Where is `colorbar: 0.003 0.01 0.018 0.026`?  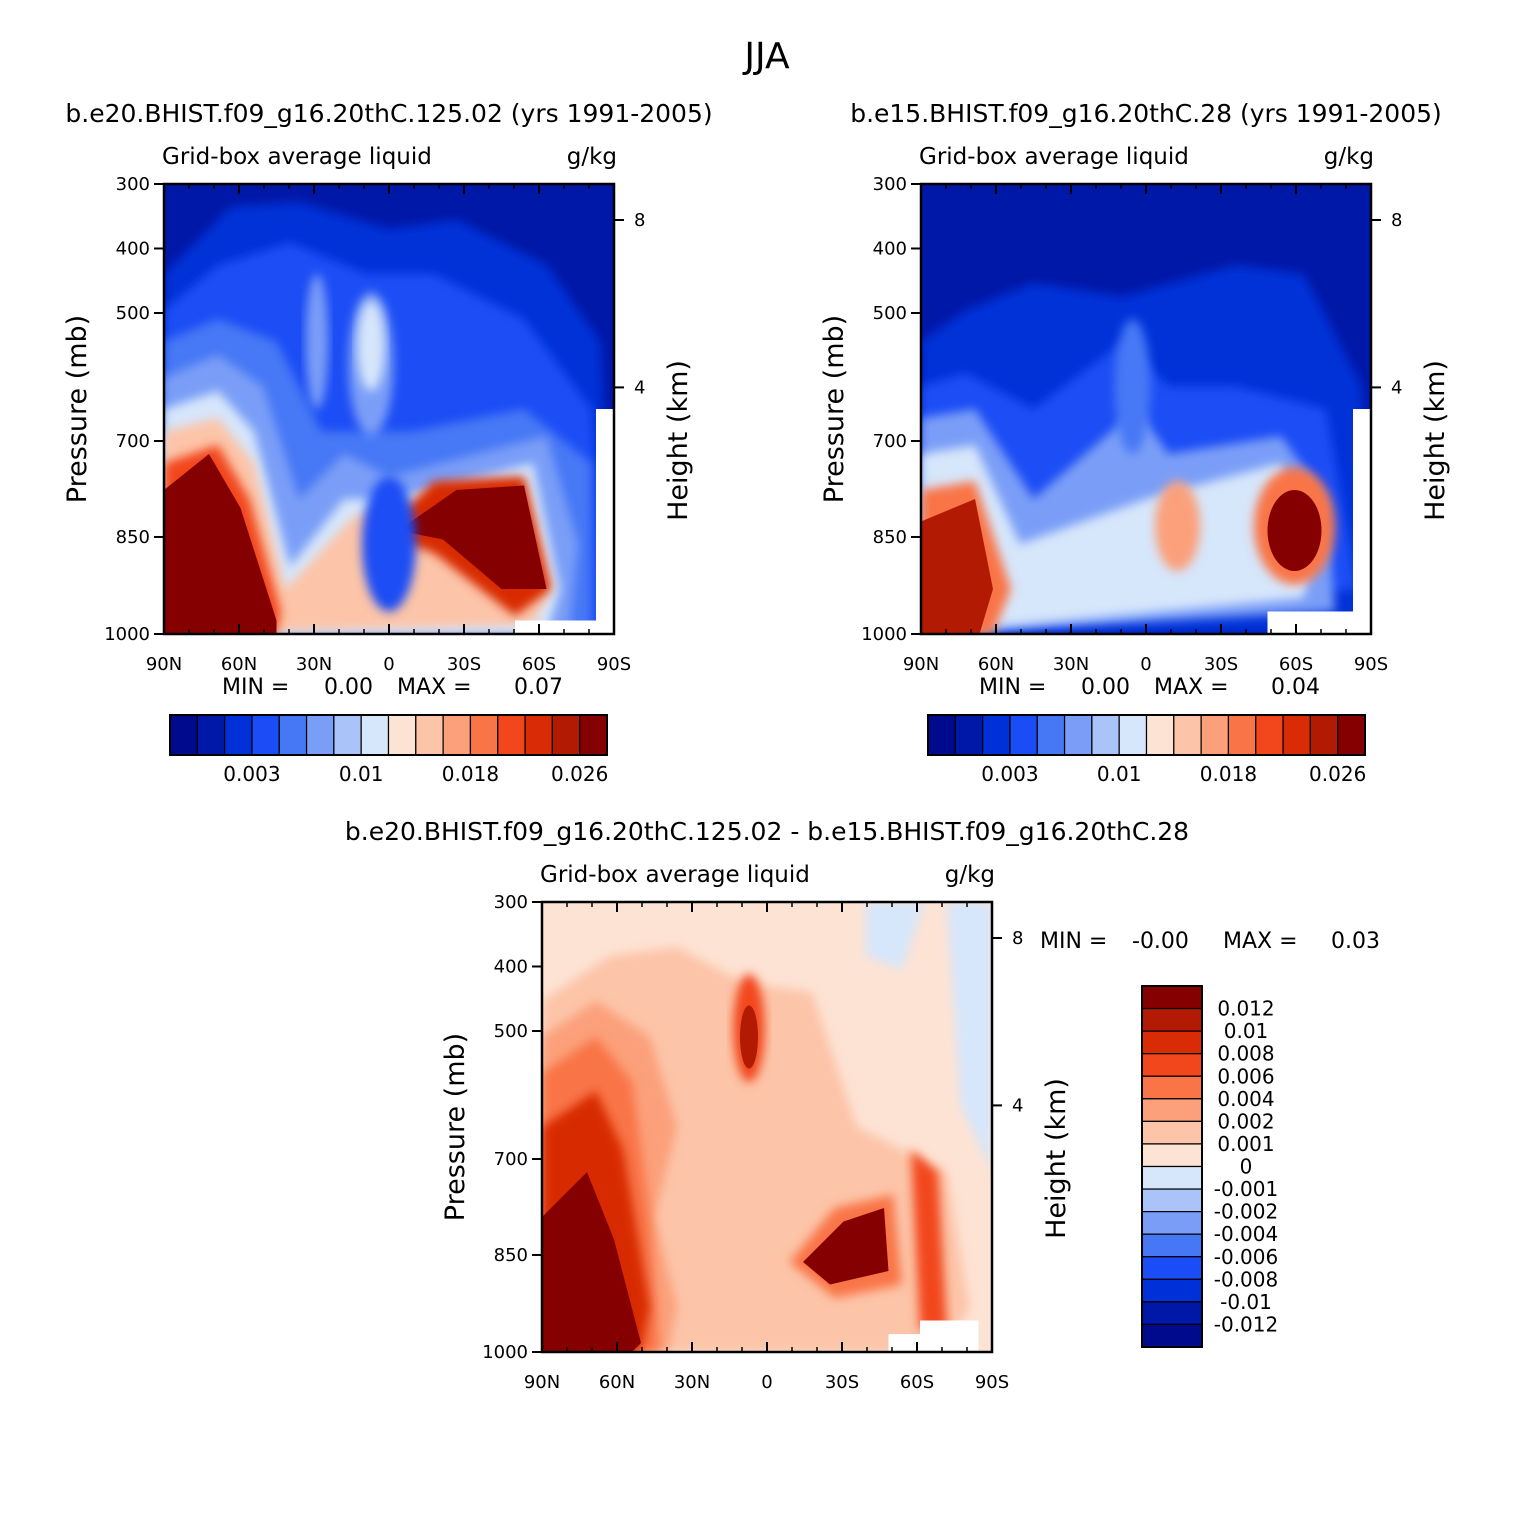
colorbar: 0.003 0.01 0.018 0.026 is located at coordinates (1146, 750).